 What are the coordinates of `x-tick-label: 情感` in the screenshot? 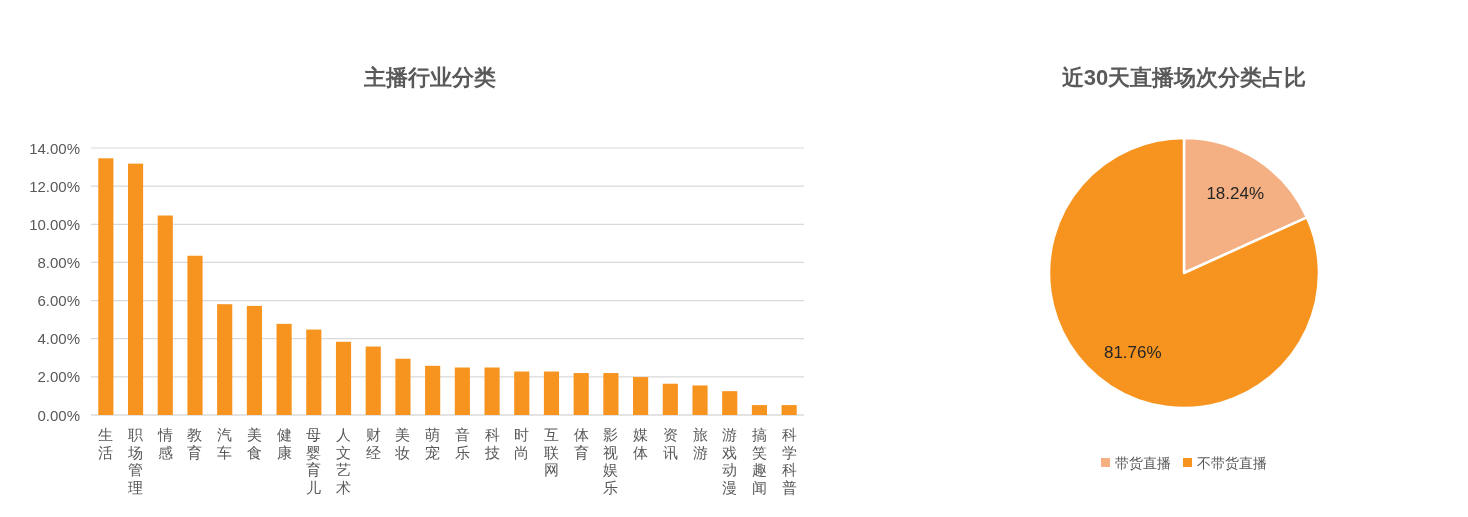 It's located at (164, 443).